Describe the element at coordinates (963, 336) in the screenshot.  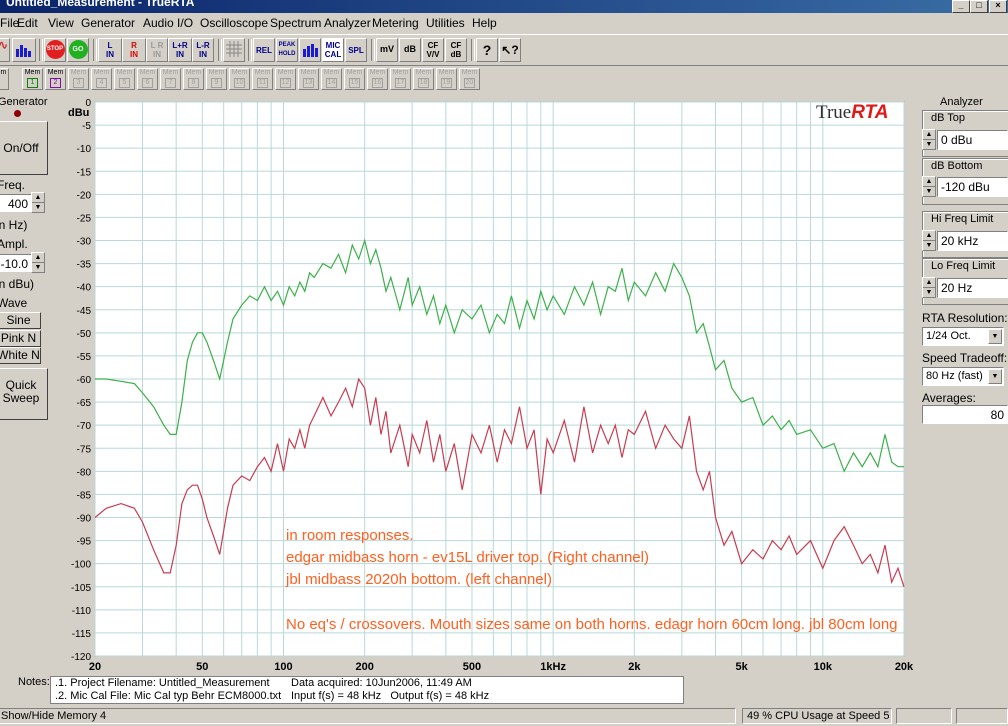
I see `rta-resolution-select: 1/24 Oct. ▼` at that location.